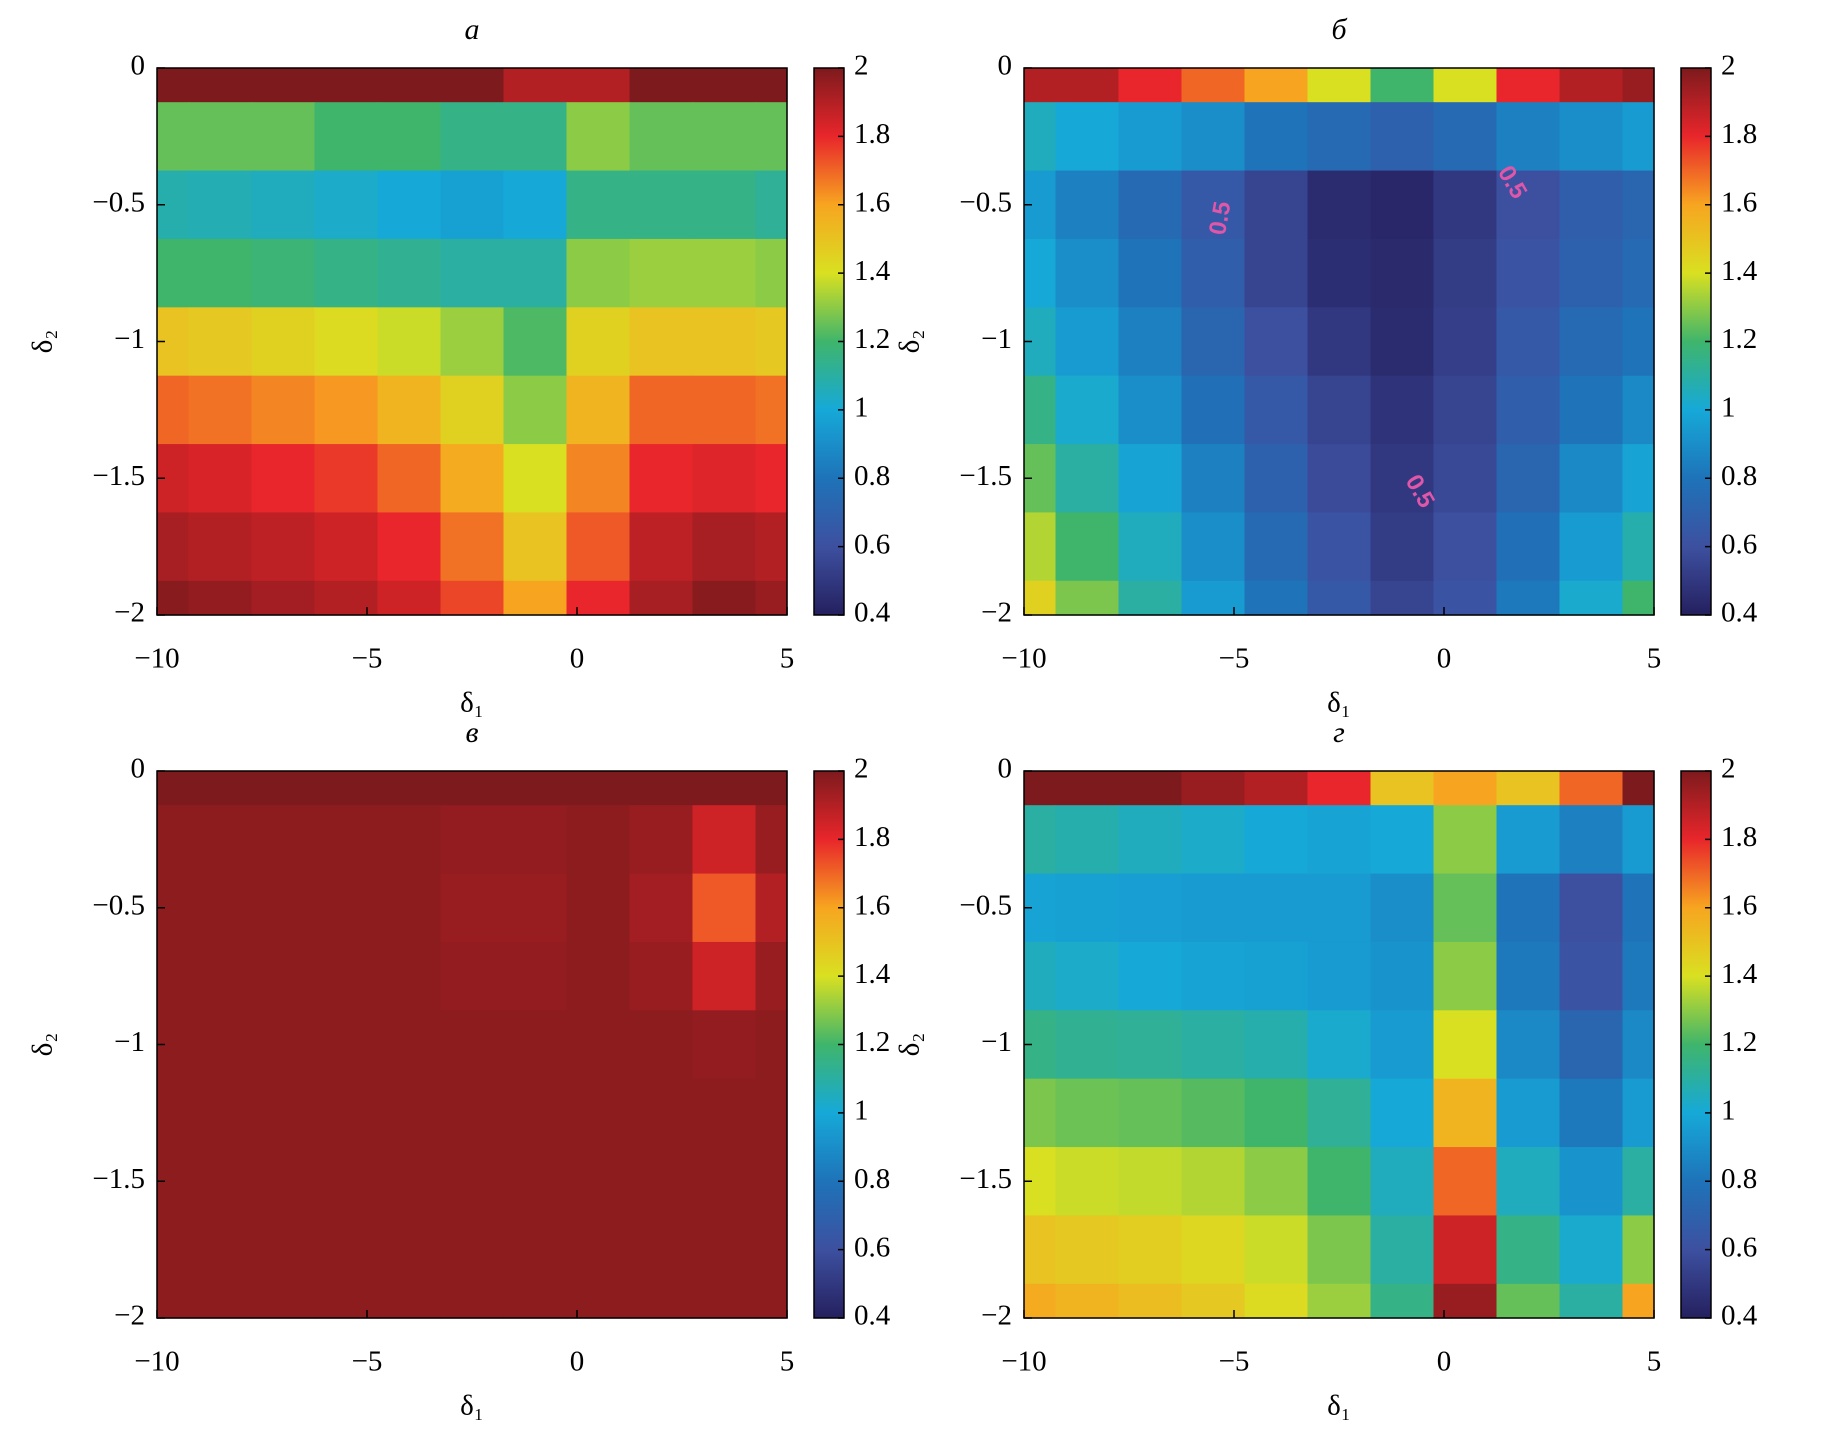  Describe the element at coordinates (1005, 66) in the screenshot. I see `y-tick-label: 0` at that location.